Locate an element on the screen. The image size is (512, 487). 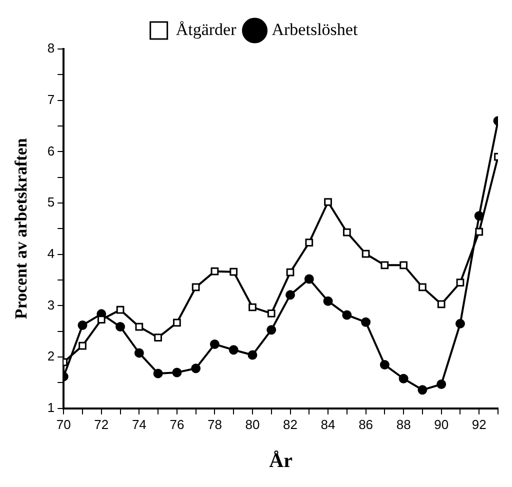
x-tick-label: 88 is located at coordinates (403, 424).